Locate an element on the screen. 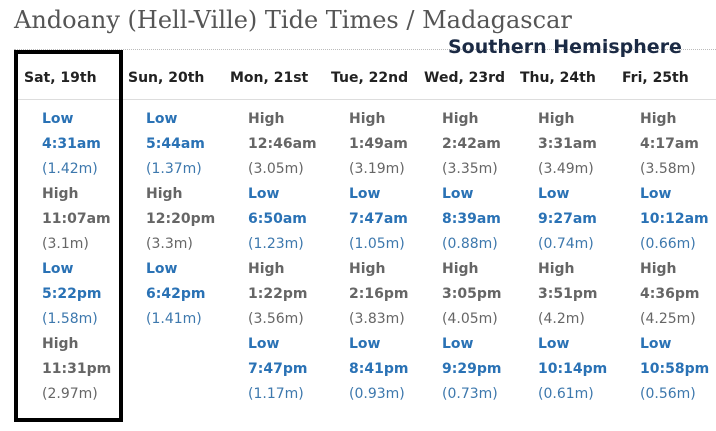 This screenshot has height=431, width=716. tide-time: 3:31am is located at coordinates (567, 144).